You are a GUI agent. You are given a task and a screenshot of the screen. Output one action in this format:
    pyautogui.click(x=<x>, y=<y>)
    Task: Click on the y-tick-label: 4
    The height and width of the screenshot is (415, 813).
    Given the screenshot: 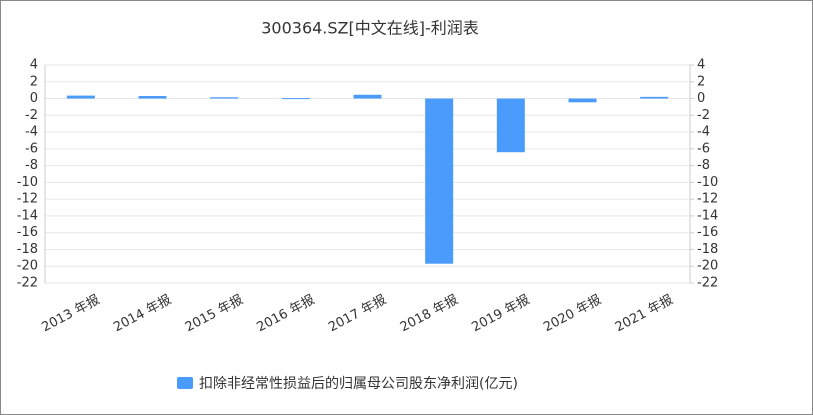 What is the action you would take?
    pyautogui.click(x=34, y=65)
    